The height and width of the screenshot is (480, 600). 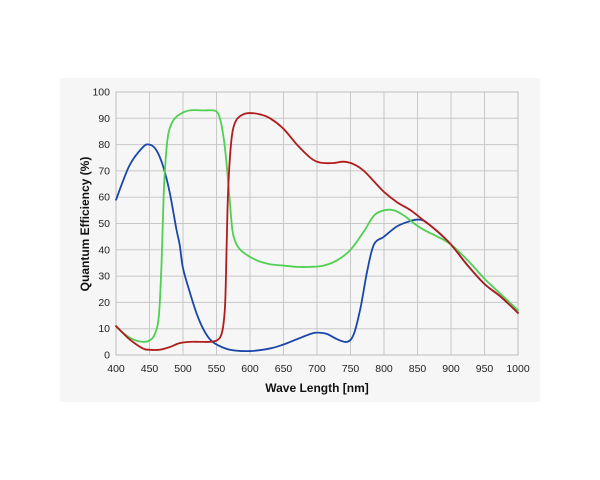 I want to click on y-tick-label: 0, so click(x=107, y=356).